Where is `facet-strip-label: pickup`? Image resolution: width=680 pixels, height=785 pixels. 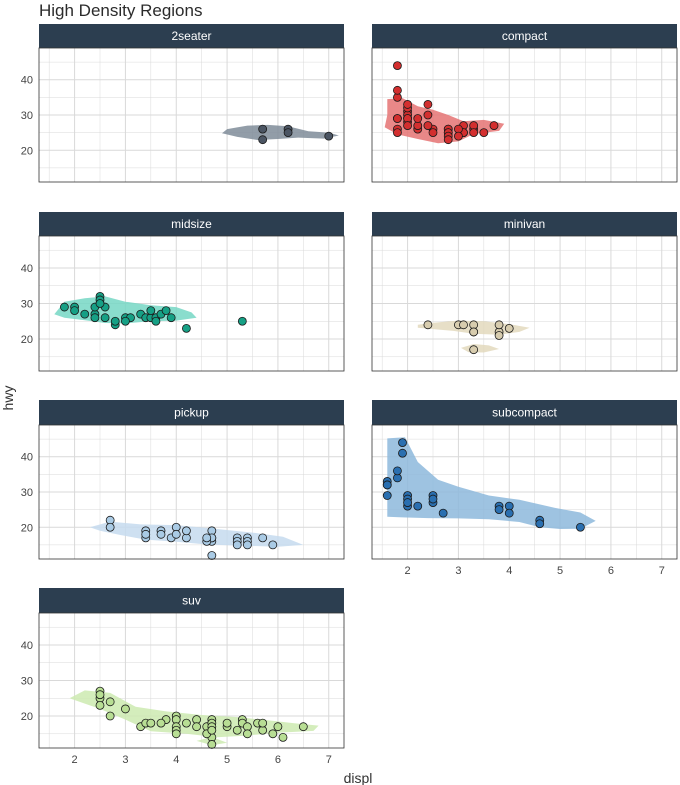
facet-strip-label: pickup is located at coordinates (191, 413).